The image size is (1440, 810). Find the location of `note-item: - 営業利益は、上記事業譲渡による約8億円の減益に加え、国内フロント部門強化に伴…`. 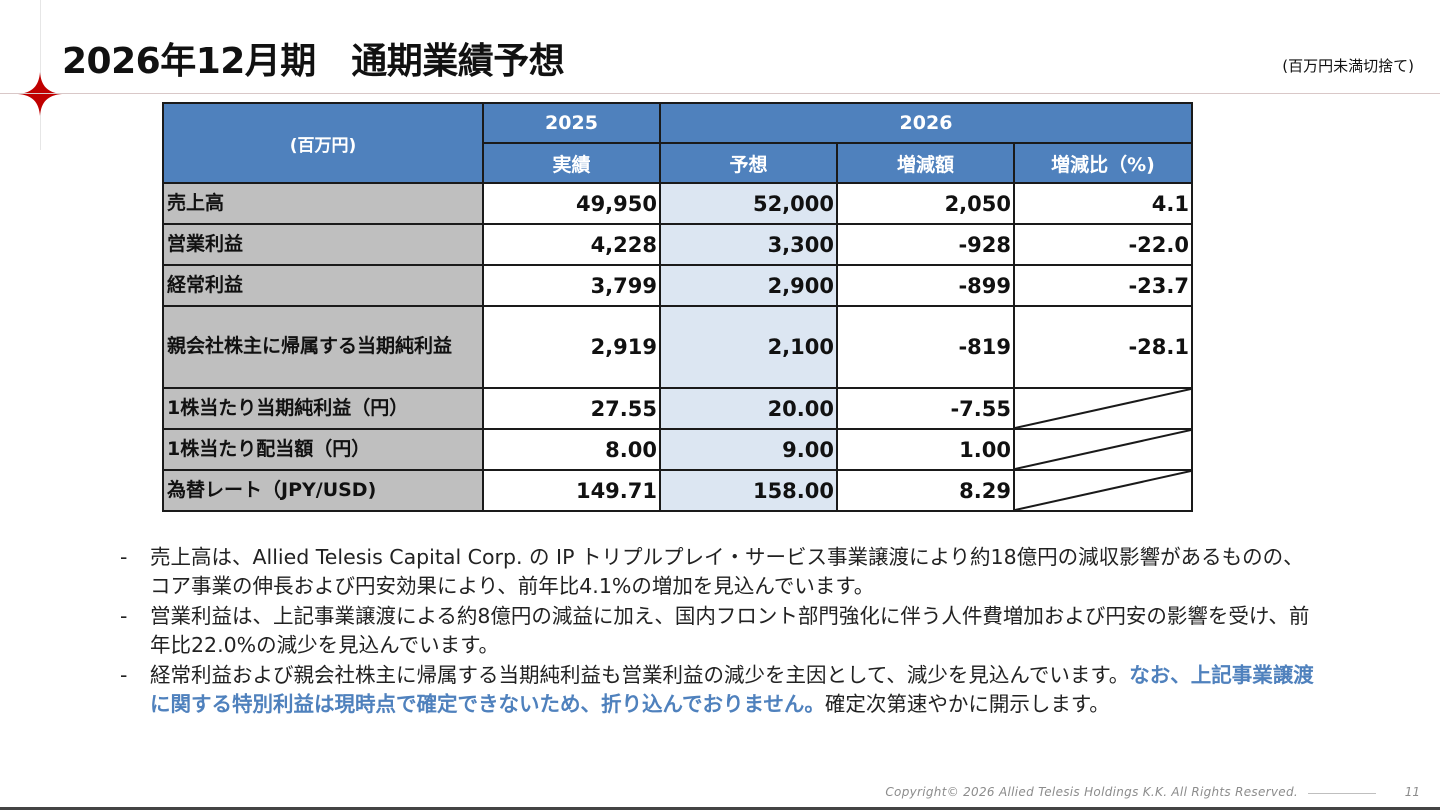

note-item: - 営業利益は、上記事業譲渡による約8億円の減益に加え、国内フロント部門強化に伴… is located at coordinates (720, 631).